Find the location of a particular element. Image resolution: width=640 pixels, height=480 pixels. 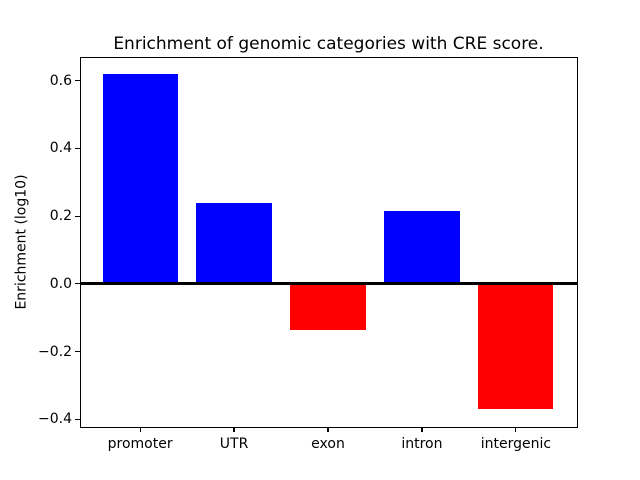

y-axis-label-wrap: Enrichment (log10) is located at coordinates (22, 241).